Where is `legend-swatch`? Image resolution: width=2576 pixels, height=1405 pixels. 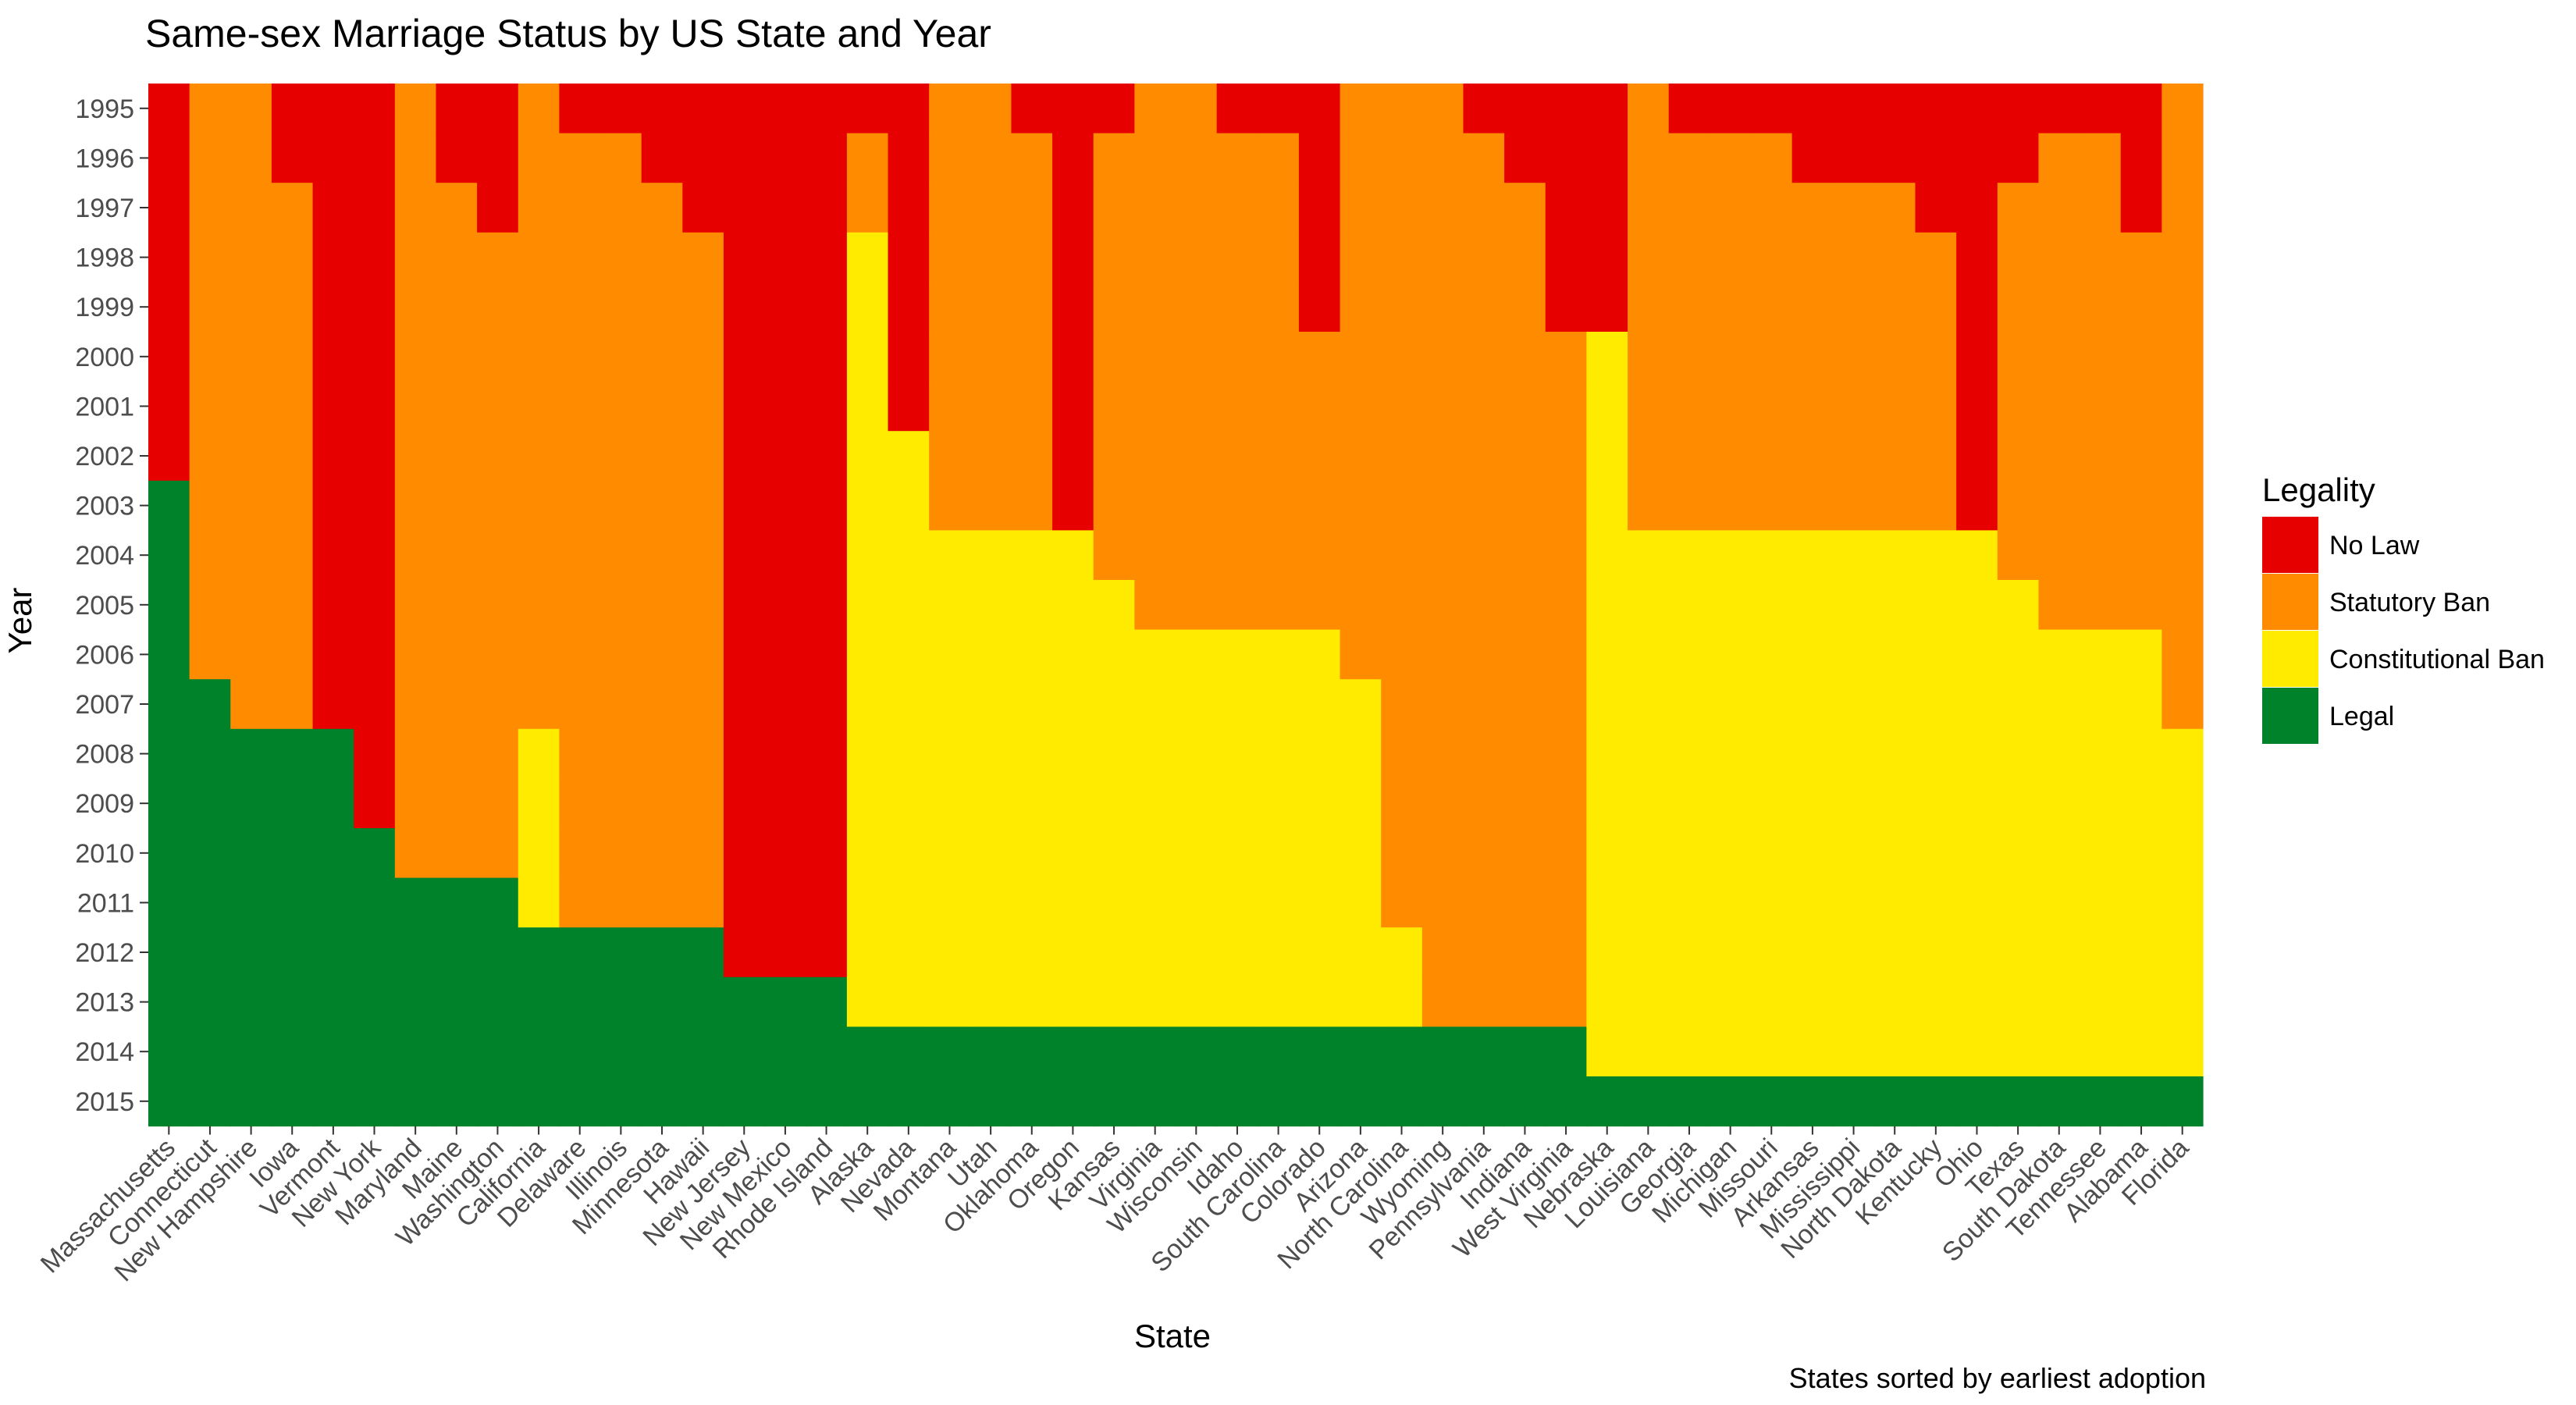
legend-swatch is located at coordinates (2290, 716).